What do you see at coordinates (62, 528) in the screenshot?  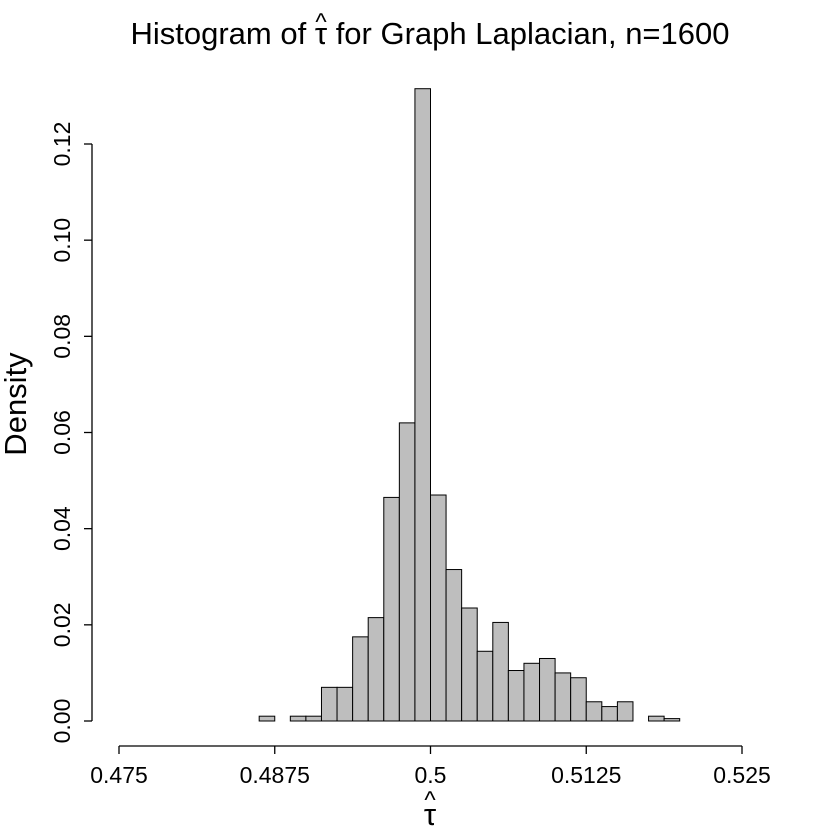 I see `y-tick-label: 0.04` at bounding box center [62, 528].